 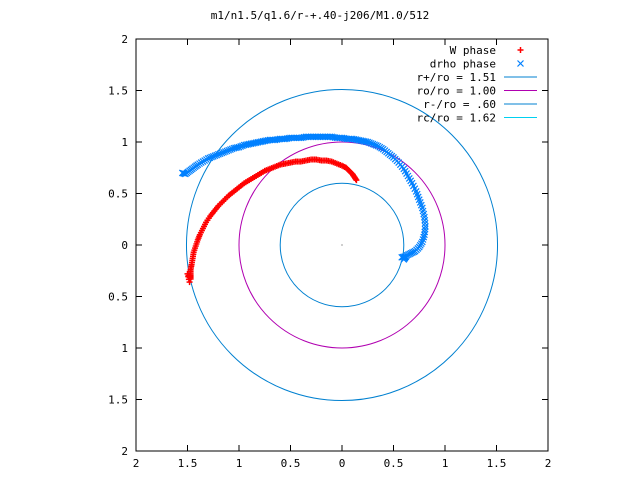 What do you see at coordinates (459, 104) in the screenshot?
I see `legend-label: r-/ro = .60` at bounding box center [459, 104].